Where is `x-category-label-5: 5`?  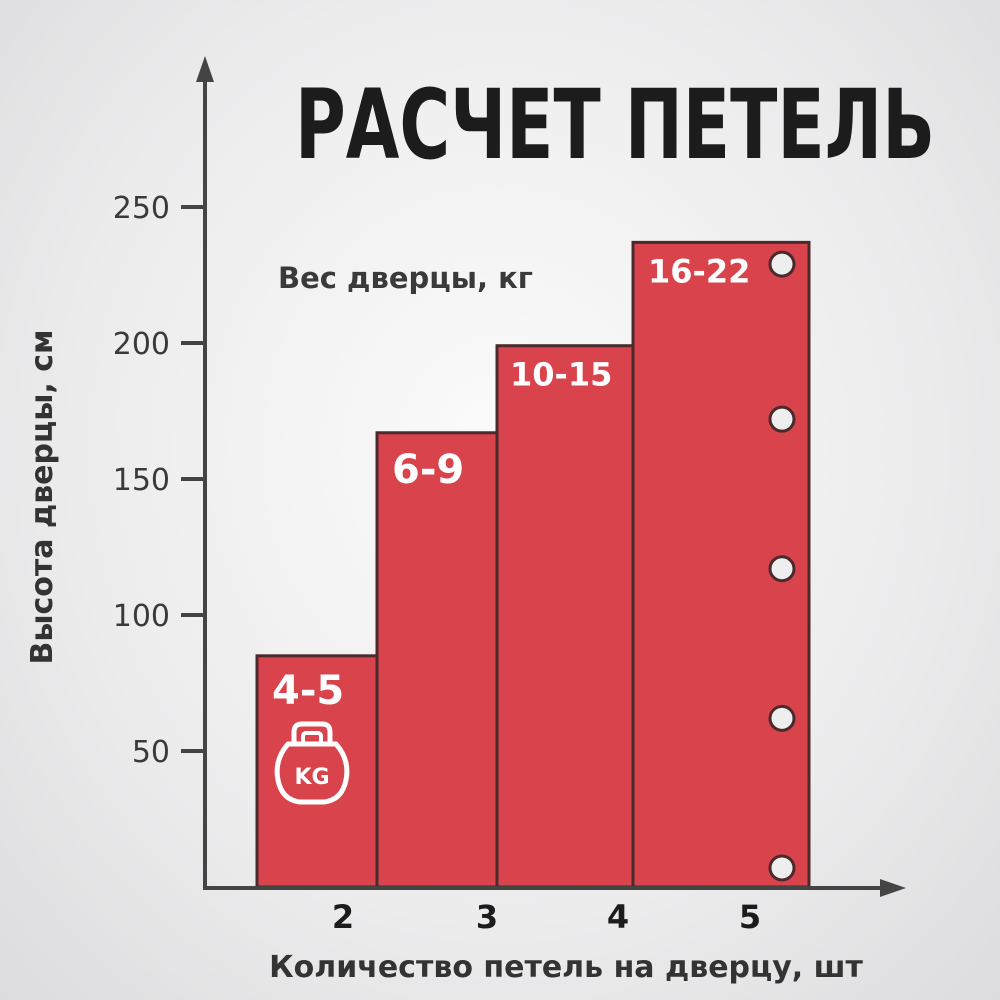
x-category-label-5: 5 is located at coordinates (750, 917).